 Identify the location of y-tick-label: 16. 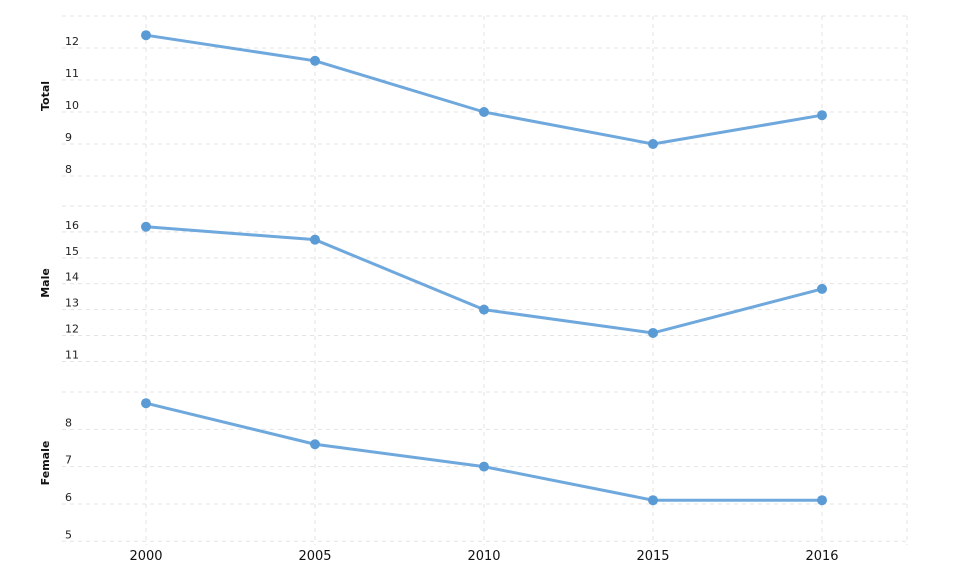
(72, 225).